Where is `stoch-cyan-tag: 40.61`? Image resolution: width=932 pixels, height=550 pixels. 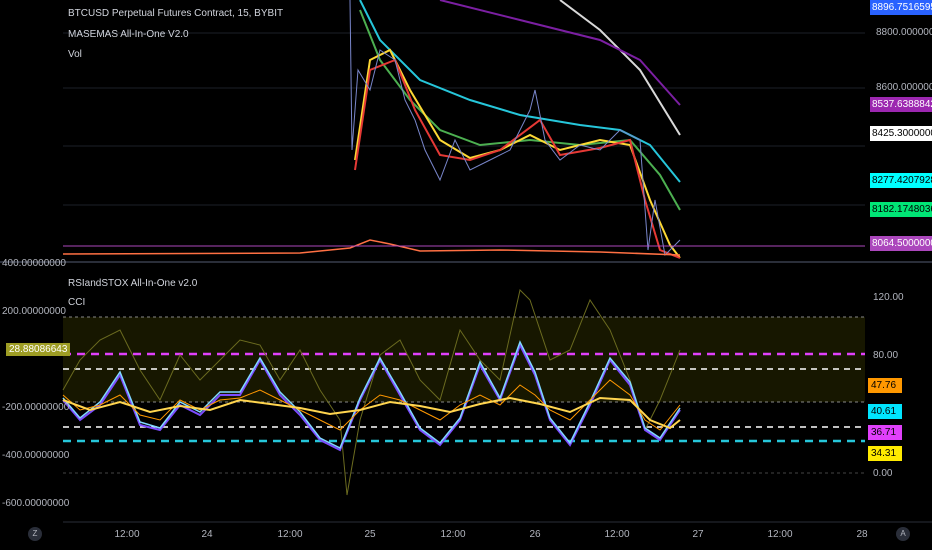 stoch-cyan-tag: 40.61 is located at coordinates (885, 411).